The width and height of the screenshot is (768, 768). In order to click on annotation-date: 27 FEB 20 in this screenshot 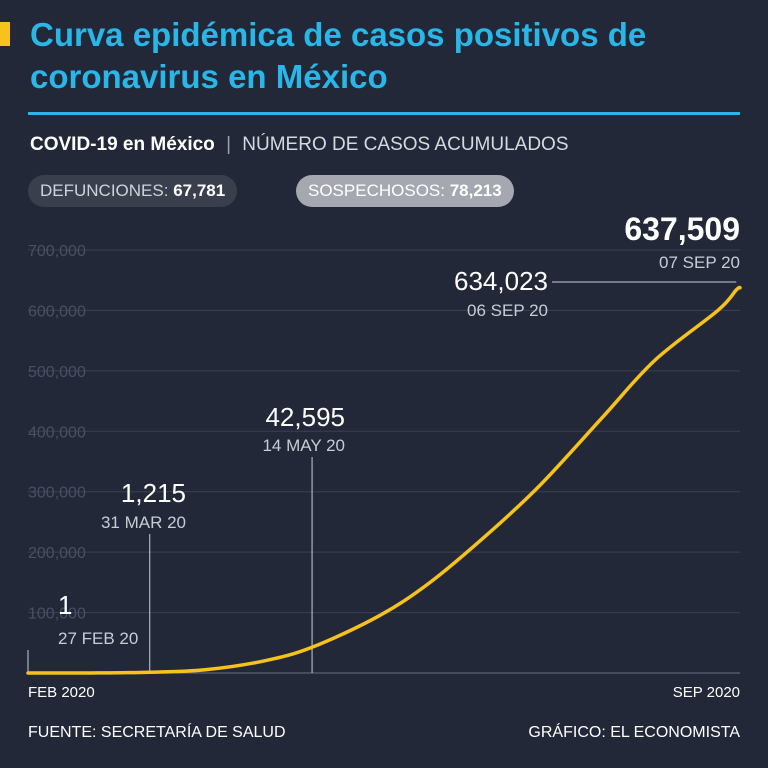, I will do `click(98, 638)`.